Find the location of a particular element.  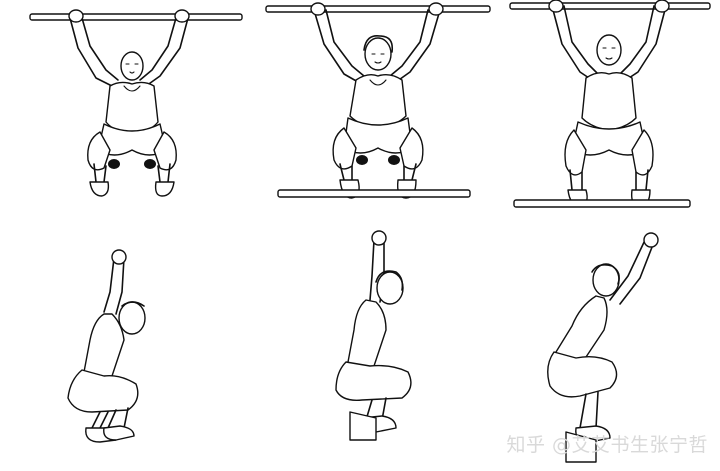

figure-front-flat is located at coordinates (136, 103).